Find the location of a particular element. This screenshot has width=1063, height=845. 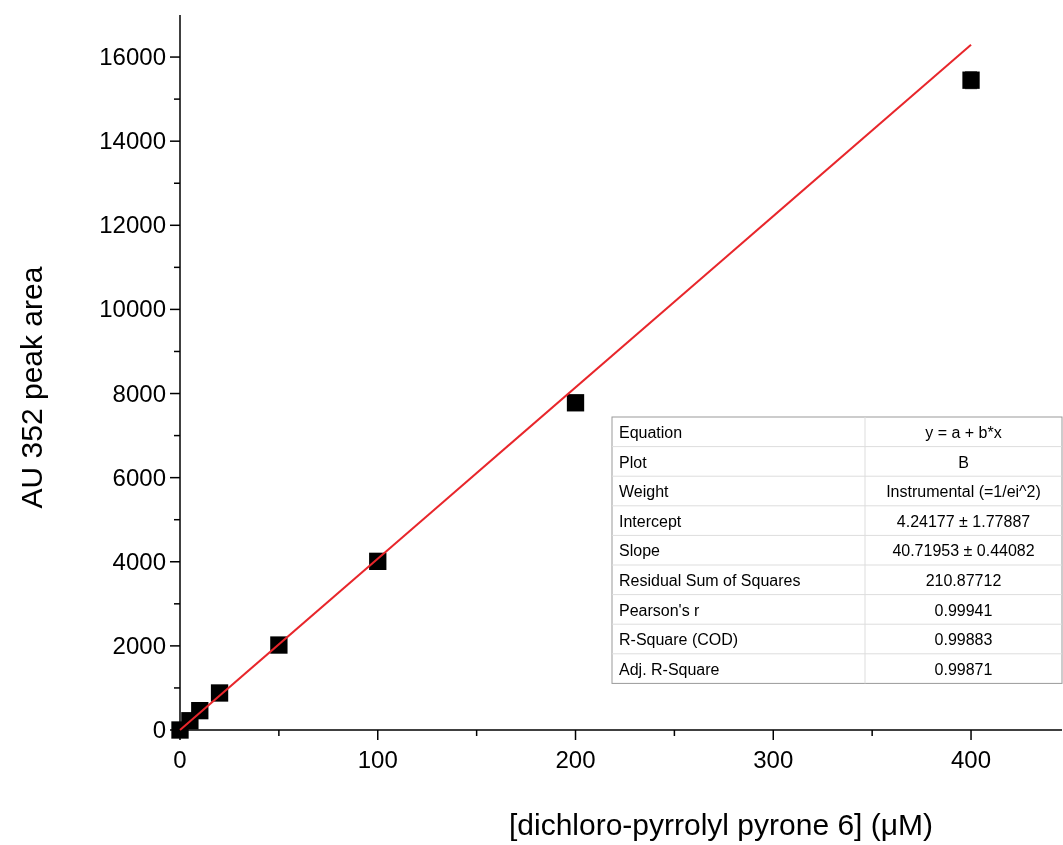

annotation: R-Square (COD) is located at coordinates (679, 640).